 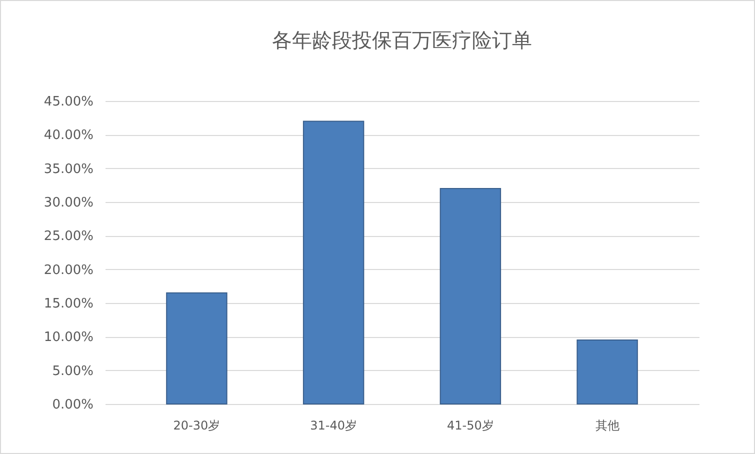 I want to click on y-tick-label: 40.00%, so click(x=69, y=136).